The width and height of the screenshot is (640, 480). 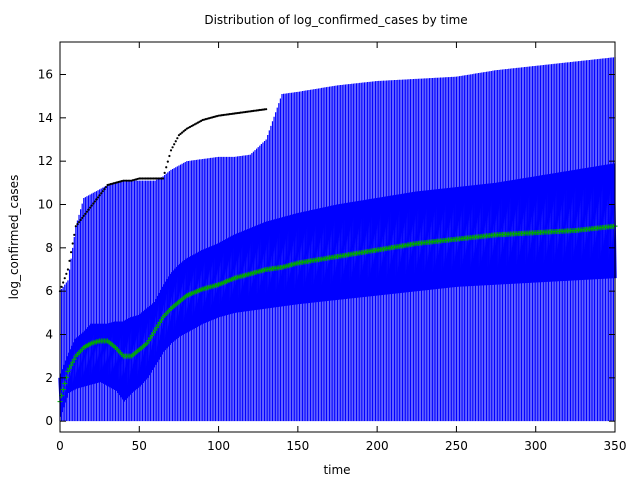 What do you see at coordinates (615, 446) in the screenshot?
I see `x-tick-label: 350` at bounding box center [615, 446].